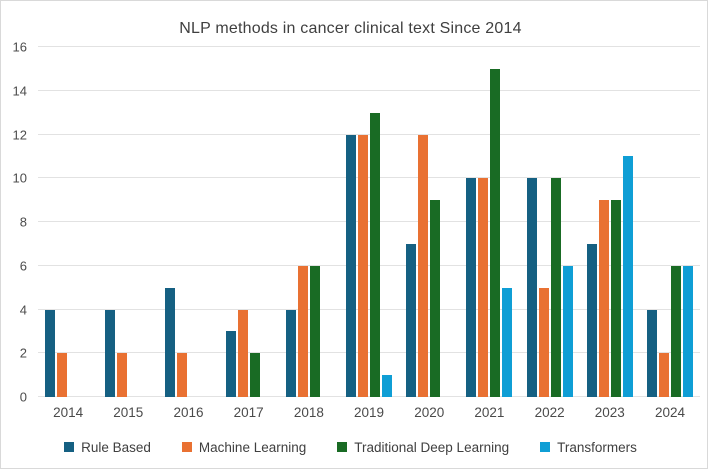  I want to click on legend-item-rule-based: Rule Based, so click(107, 447).